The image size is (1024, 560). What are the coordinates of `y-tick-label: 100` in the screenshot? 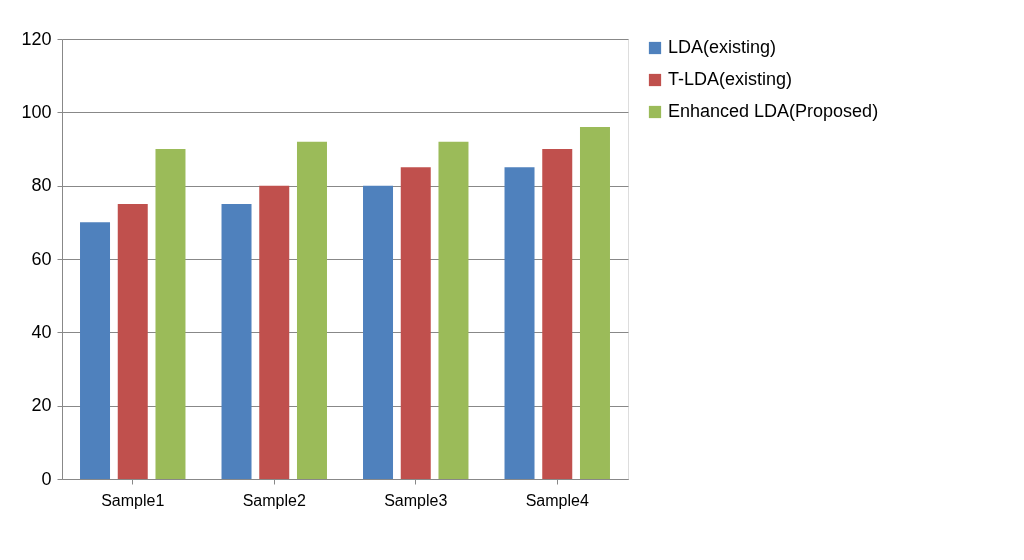 It's located at (36, 111).